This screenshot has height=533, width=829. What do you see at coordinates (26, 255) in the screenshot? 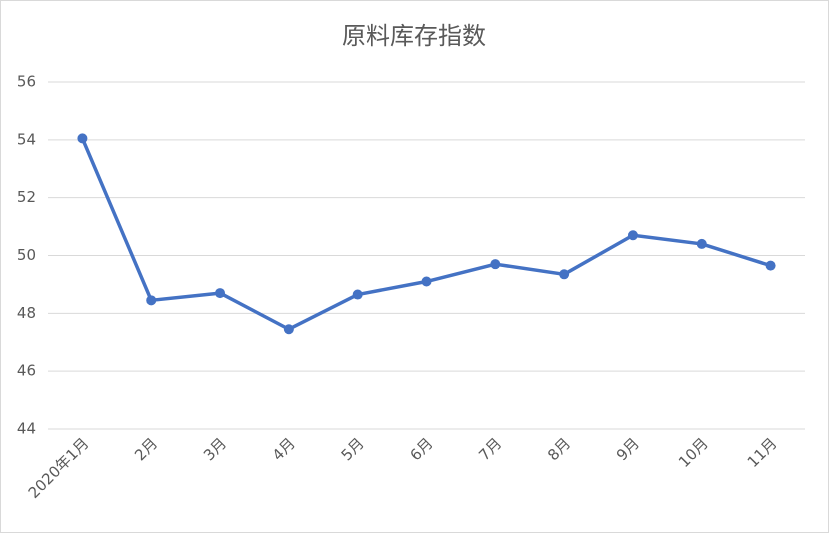
I see `y-tick-label: 50` at bounding box center [26, 255].